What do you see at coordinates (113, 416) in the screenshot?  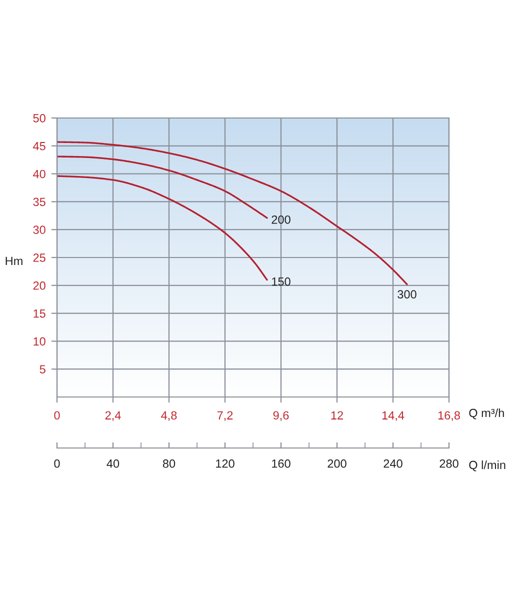 I see `x-tick-label: 2,4` at bounding box center [113, 416].